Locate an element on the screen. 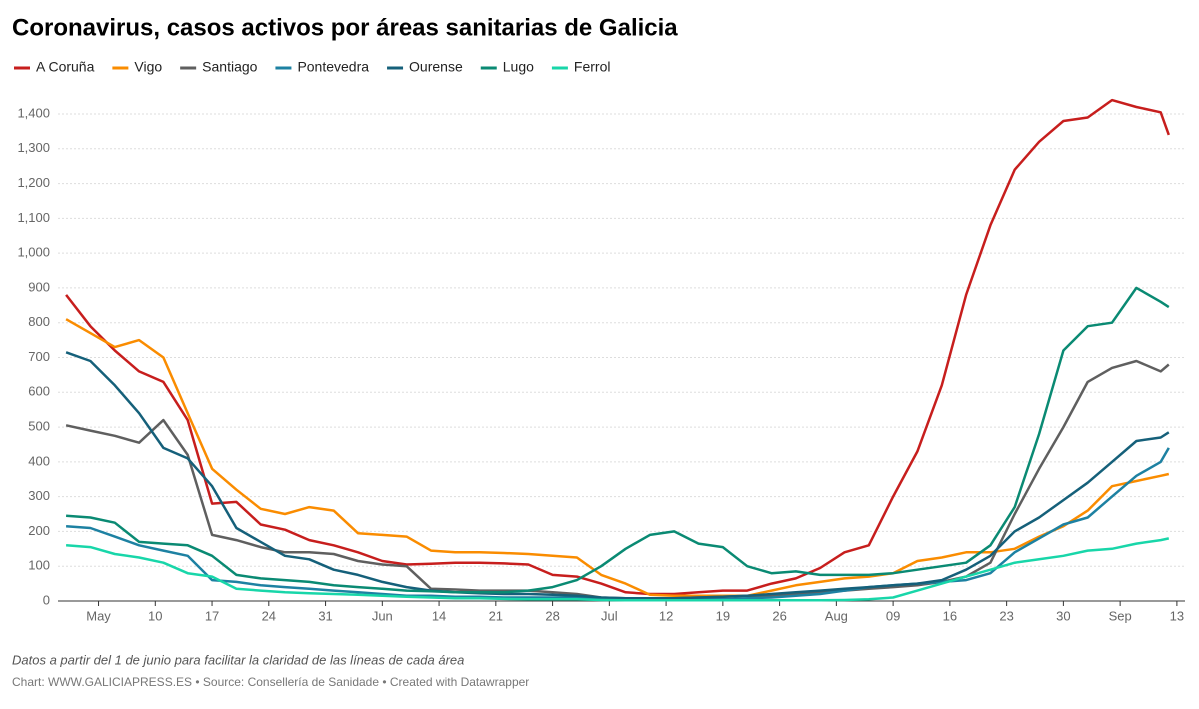  y-tick-label: 0 is located at coordinates (46, 599).